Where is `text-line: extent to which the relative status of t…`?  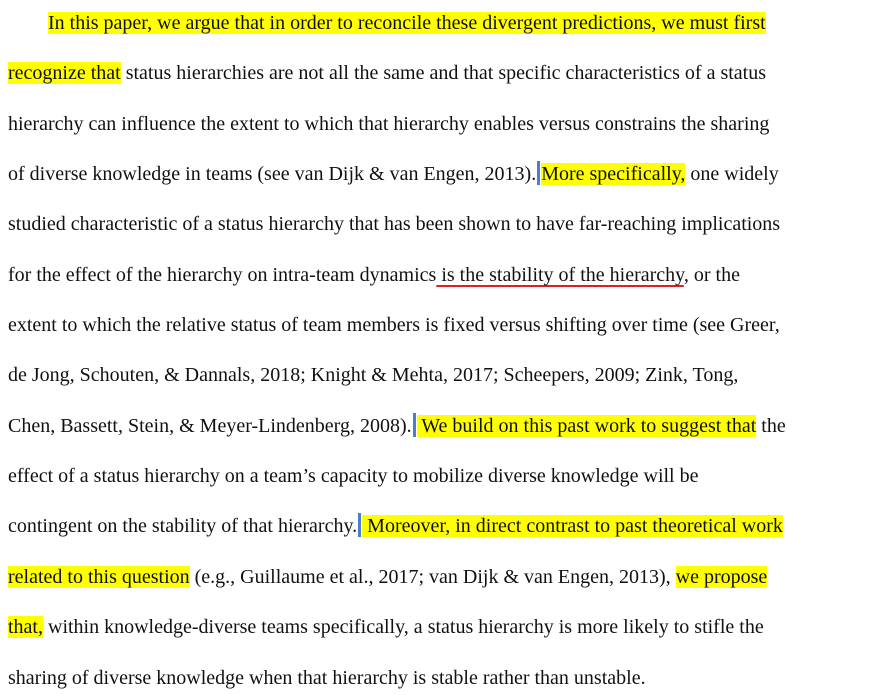
text-line: extent to which the relative status of t… is located at coordinates (394, 325).